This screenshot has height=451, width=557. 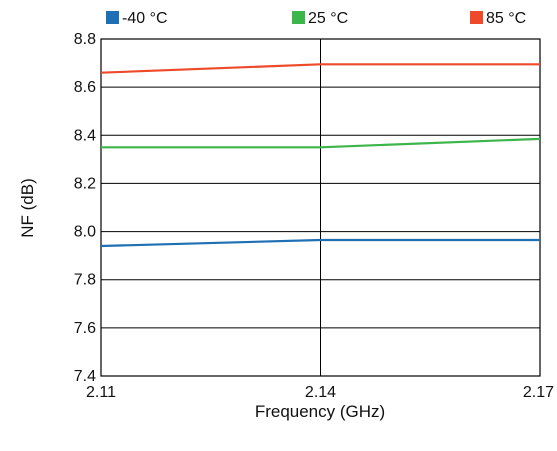 What do you see at coordinates (145, 18) in the screenshot?
I see `legend-label: -40 °C` at bounding box center [145, 18].